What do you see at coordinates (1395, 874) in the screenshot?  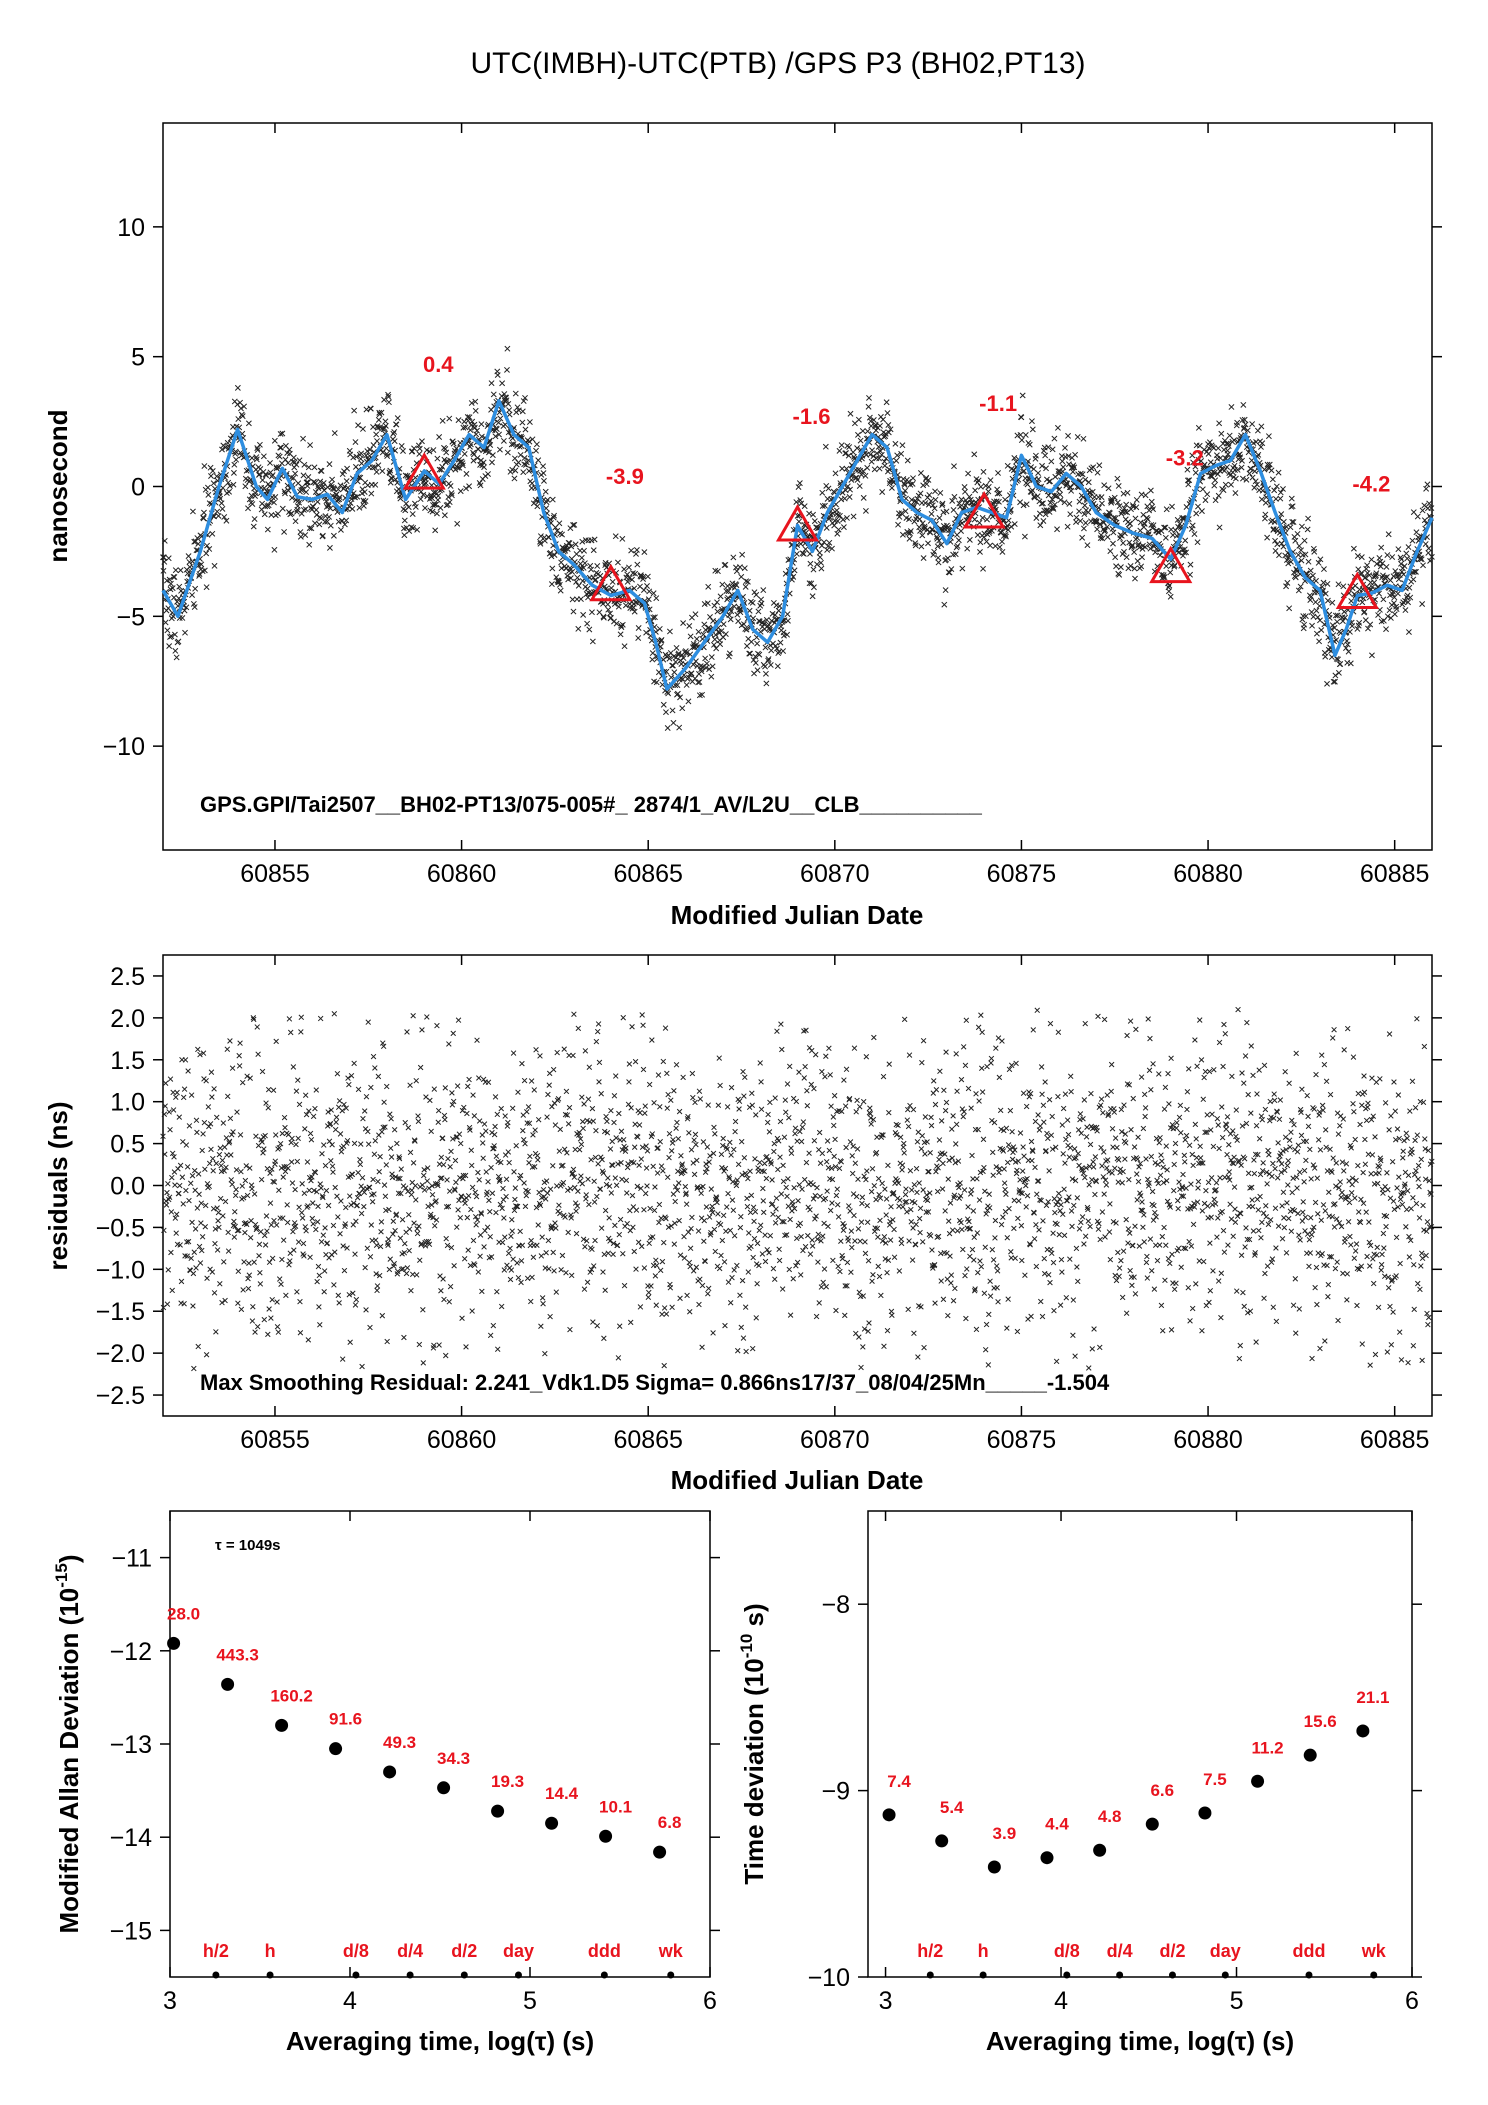 I see `main-x-tick-label: 60885` at bounding box center [1395, 874].